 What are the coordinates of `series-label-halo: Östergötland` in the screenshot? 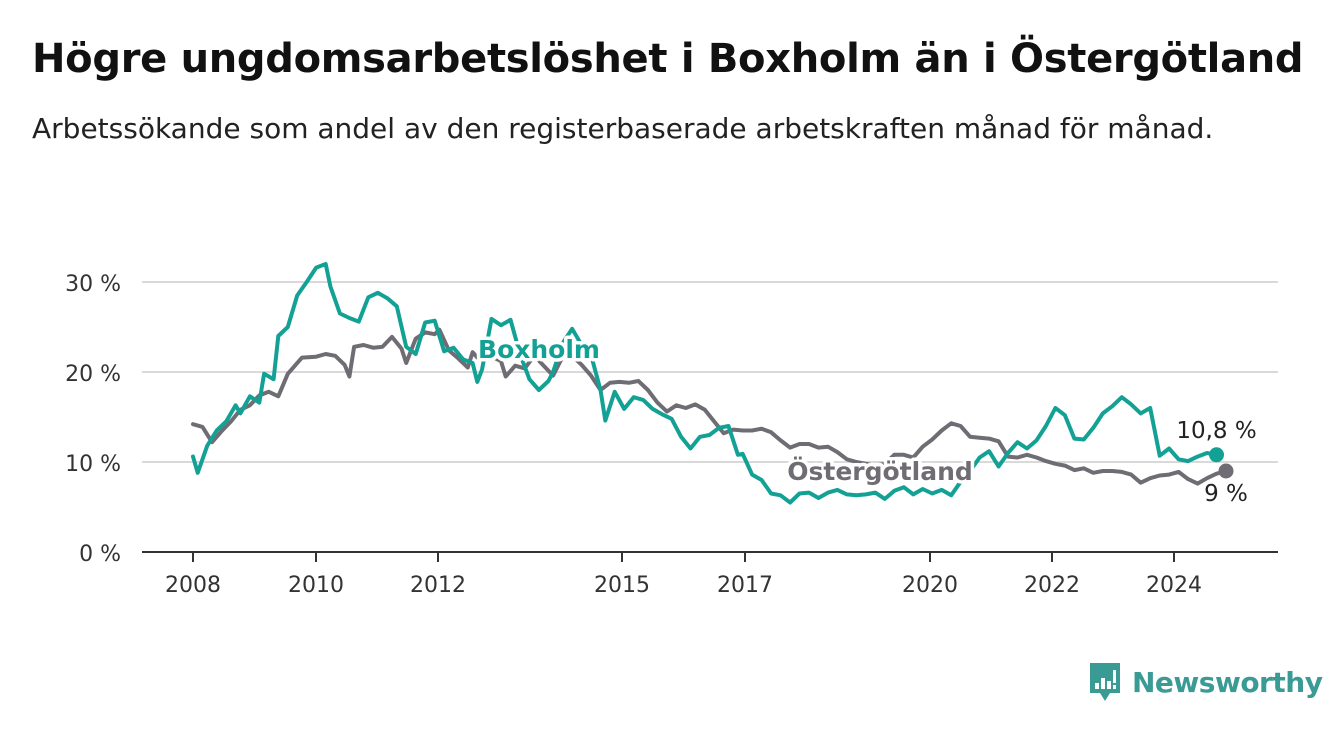 It's located at (880, 471).